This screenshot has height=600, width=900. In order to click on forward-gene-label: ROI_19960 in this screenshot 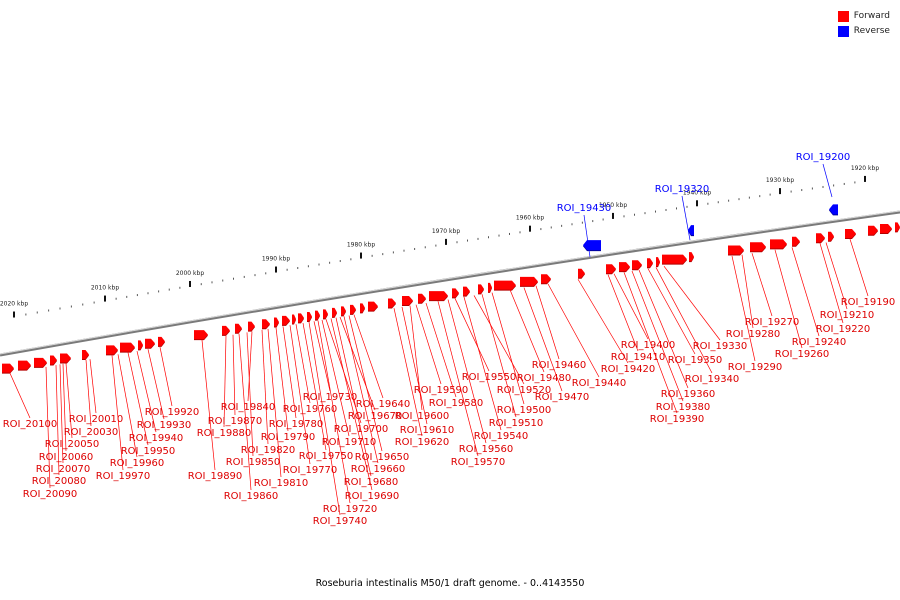, I will do `click(137, 463)`.